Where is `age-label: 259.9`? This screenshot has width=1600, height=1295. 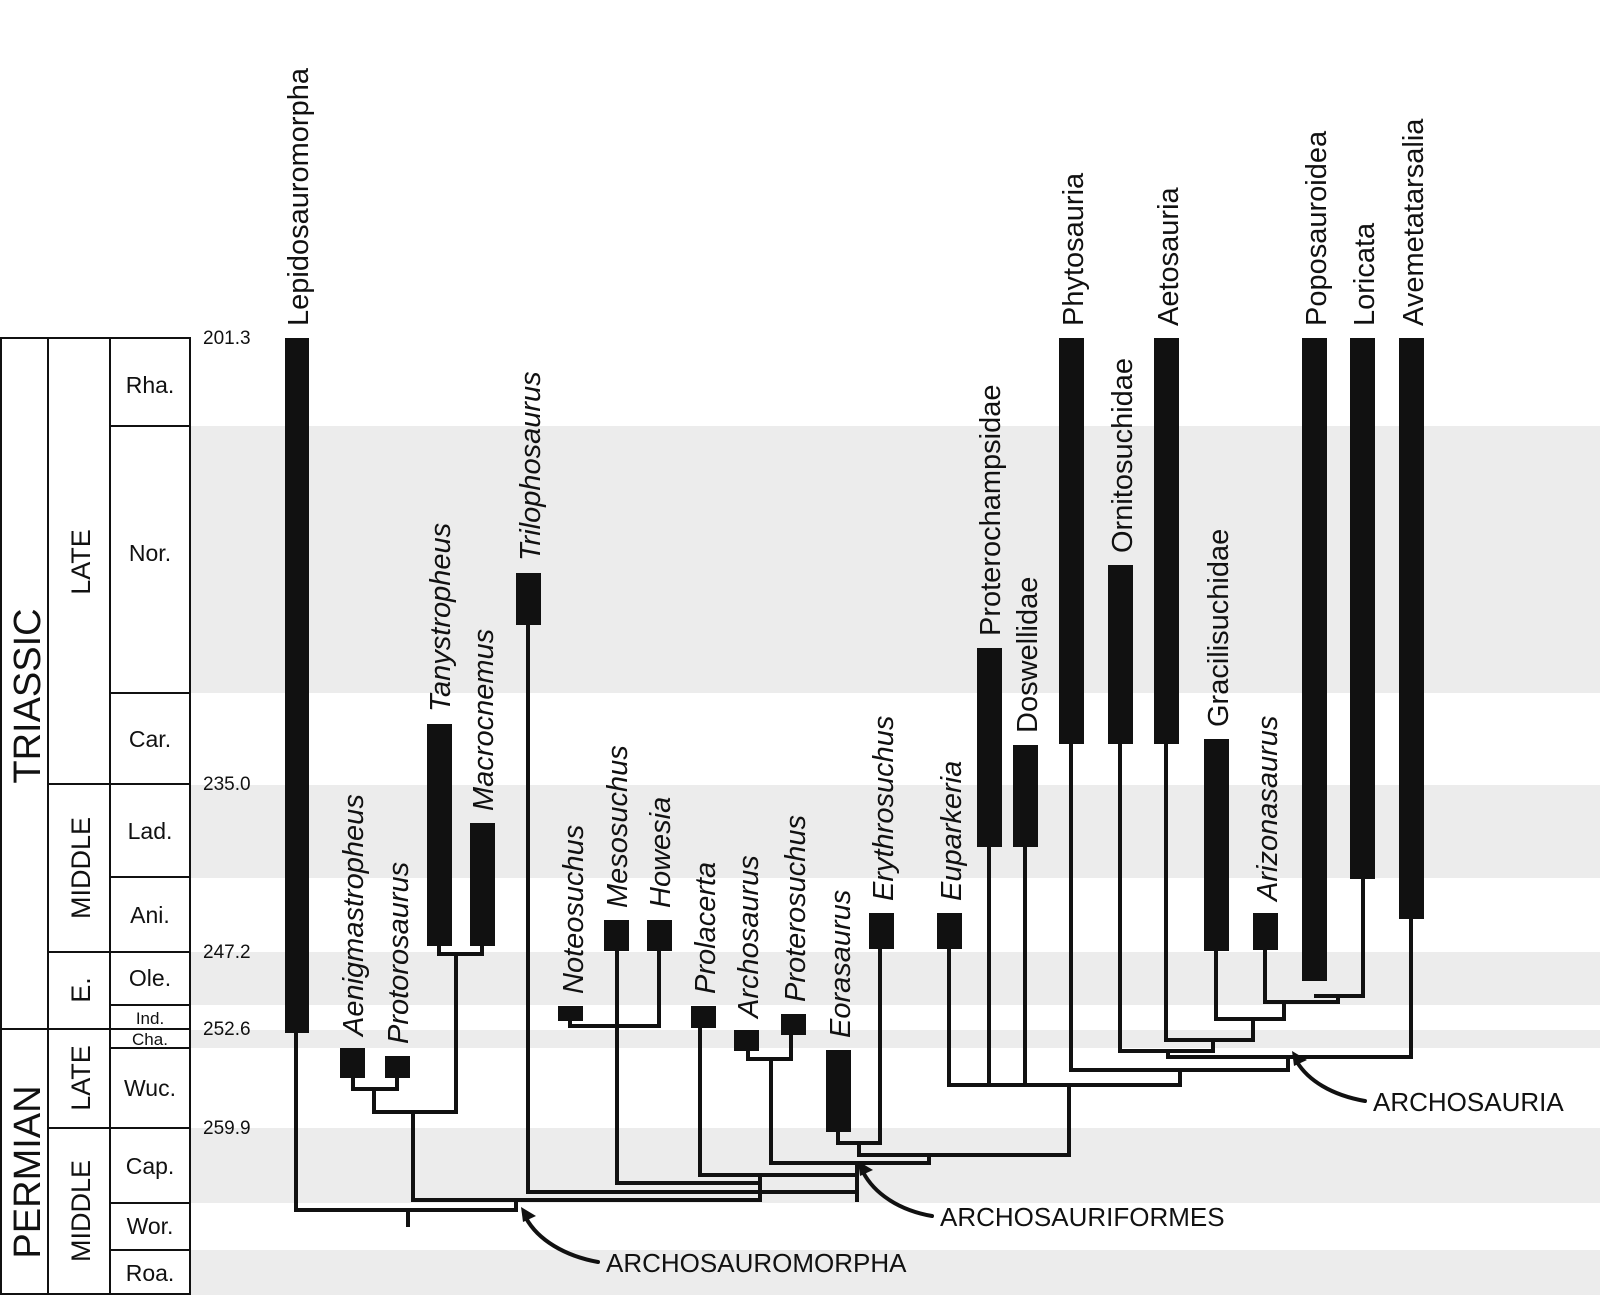 age-label: 259.9 is located at coordinates (227, 1128).